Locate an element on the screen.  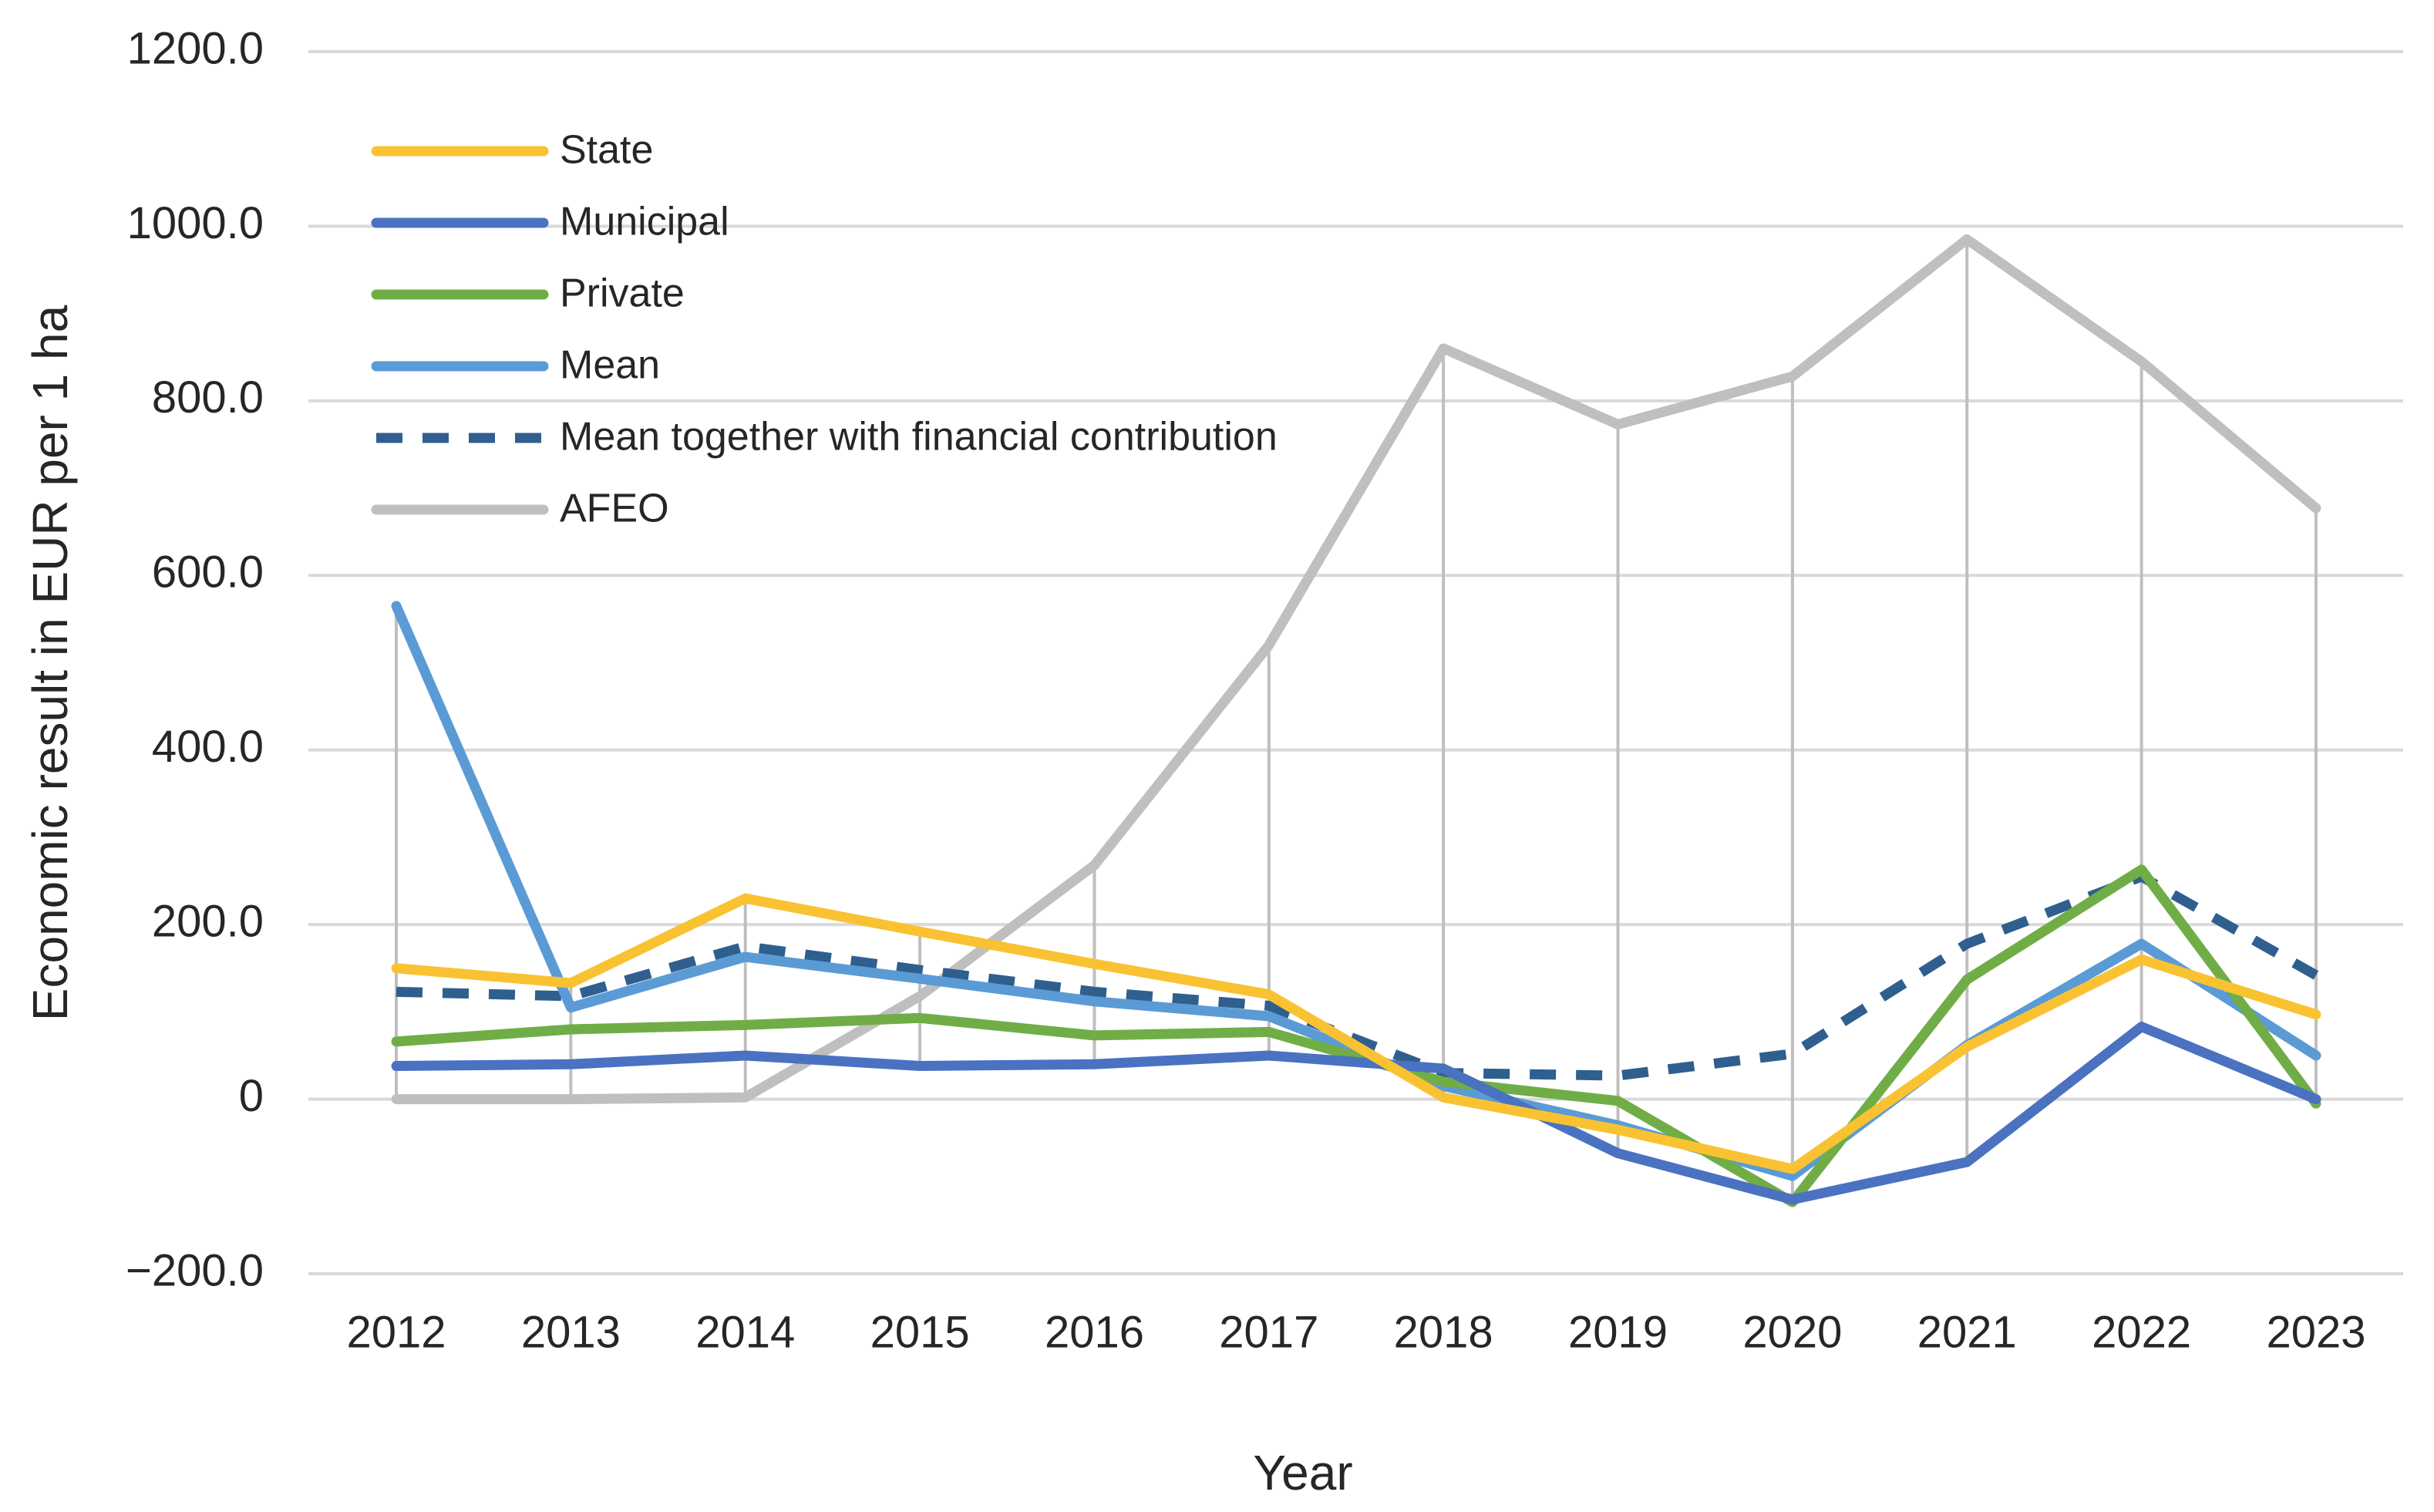
x-tick-label: 2021 is located at coordinates (1967, 1332).